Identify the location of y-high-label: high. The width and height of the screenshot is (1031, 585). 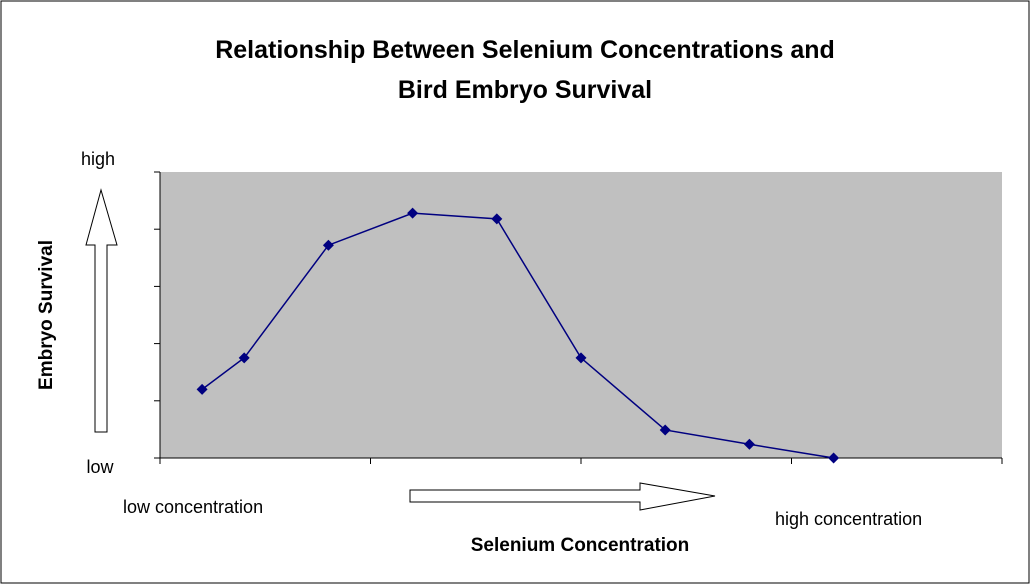
(98, 159).